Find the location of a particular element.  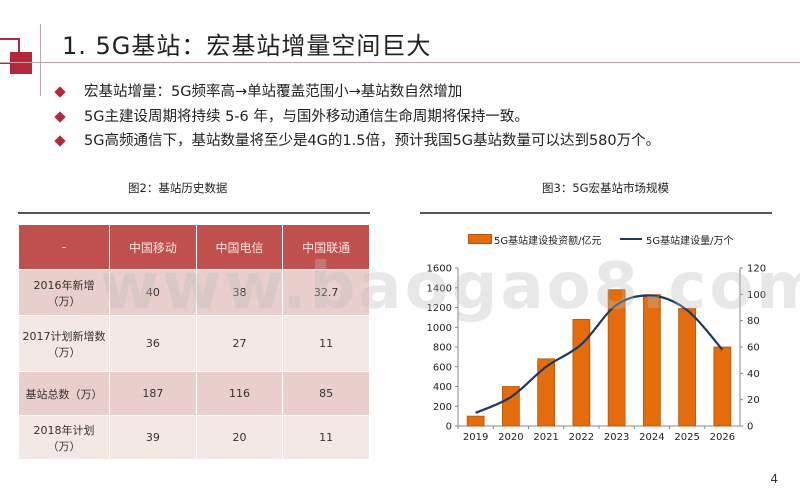

legend-bar-swatch is located at coordinates (480, 239).